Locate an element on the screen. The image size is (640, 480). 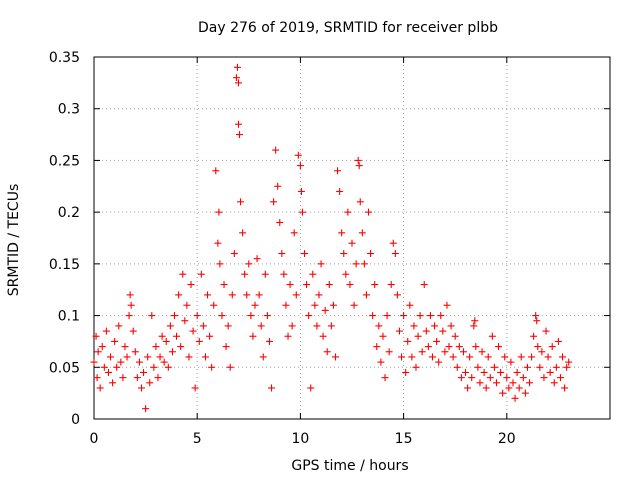
y-axis-label: SRMTID / TECUs is located at coordinates (14, 240).